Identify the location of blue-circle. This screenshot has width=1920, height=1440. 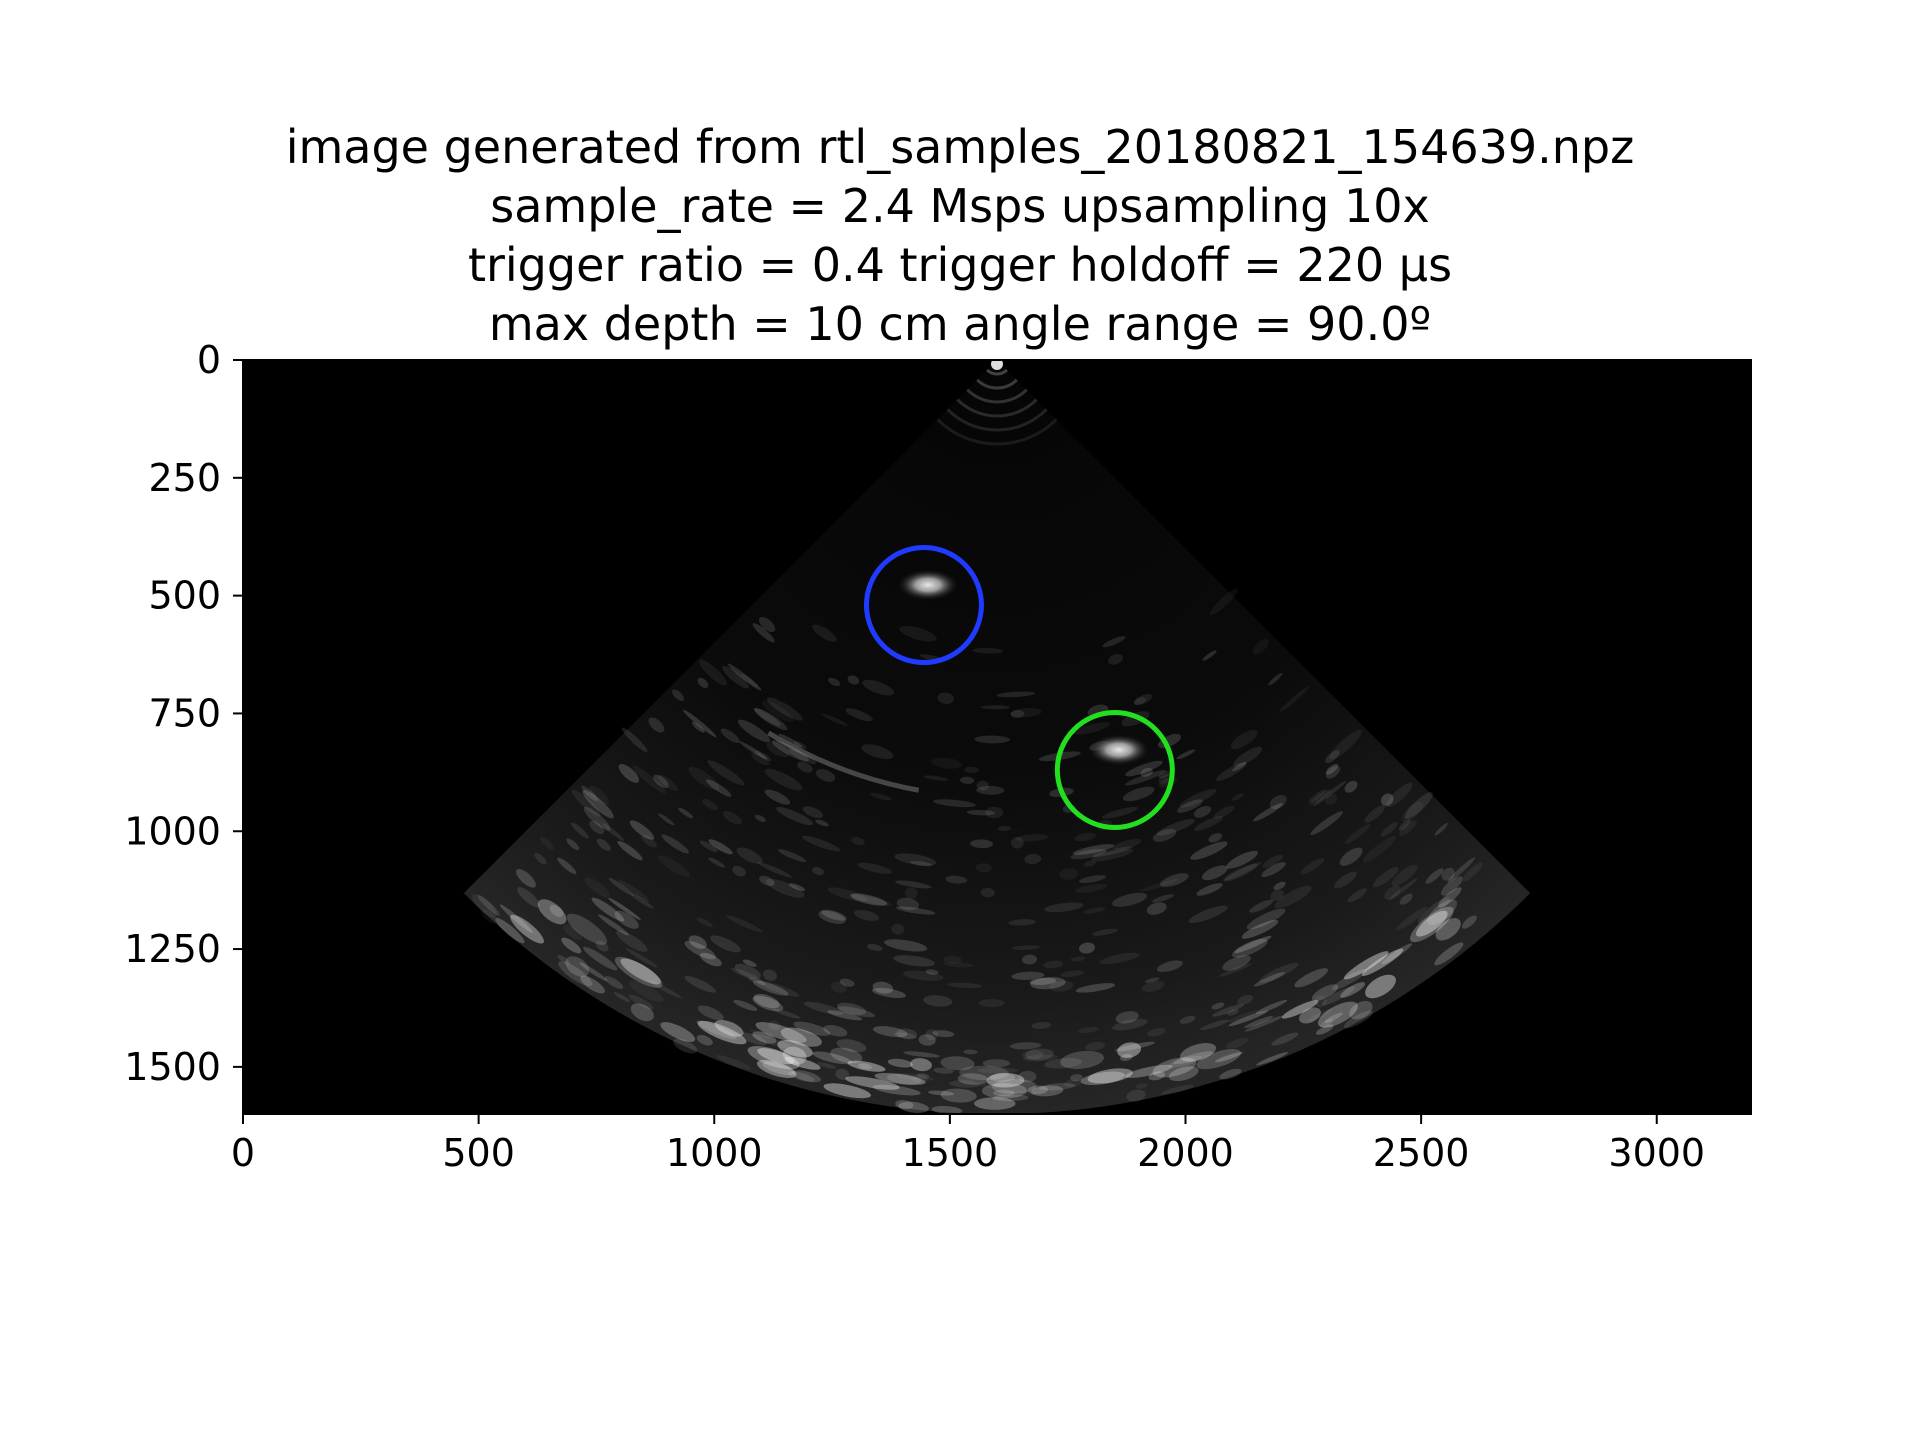
(923, 605).